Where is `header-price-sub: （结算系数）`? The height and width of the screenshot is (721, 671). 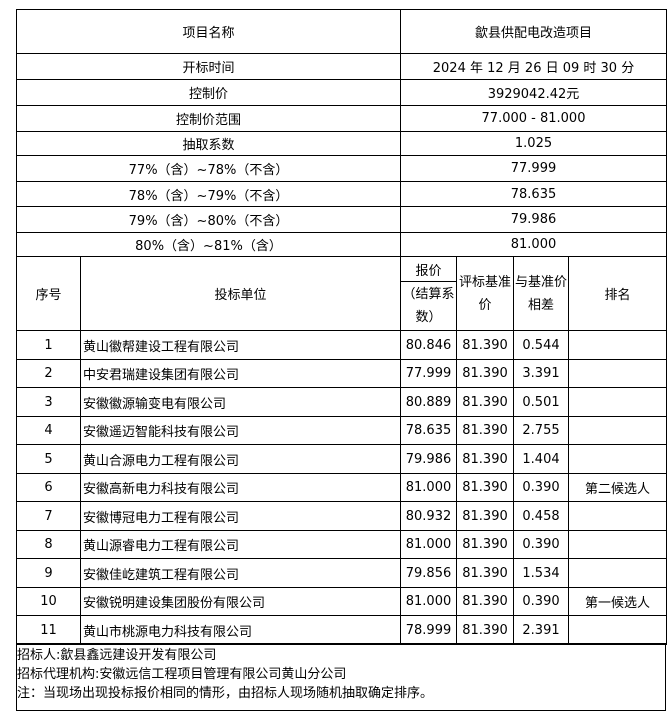
header-price-sub: （结算系数） is located at coordinates (428, 306).